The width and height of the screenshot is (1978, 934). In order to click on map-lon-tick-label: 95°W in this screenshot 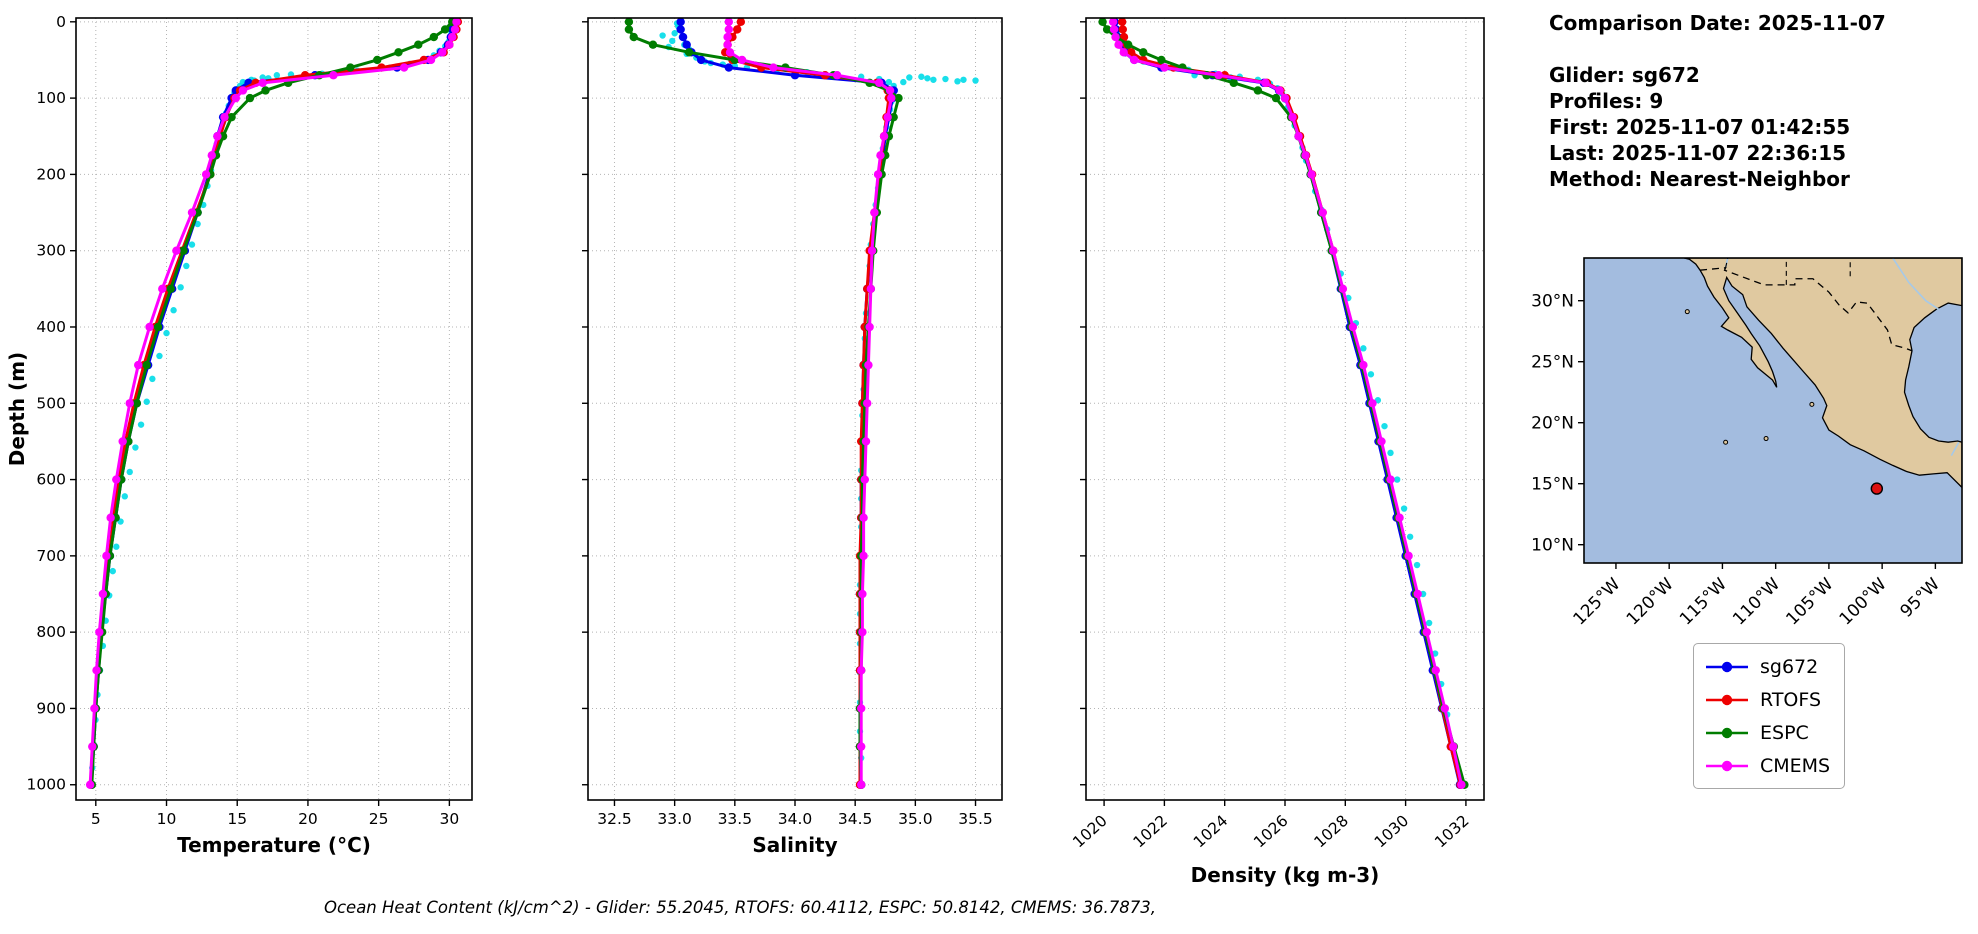, I will do `click(1920, 597)`.